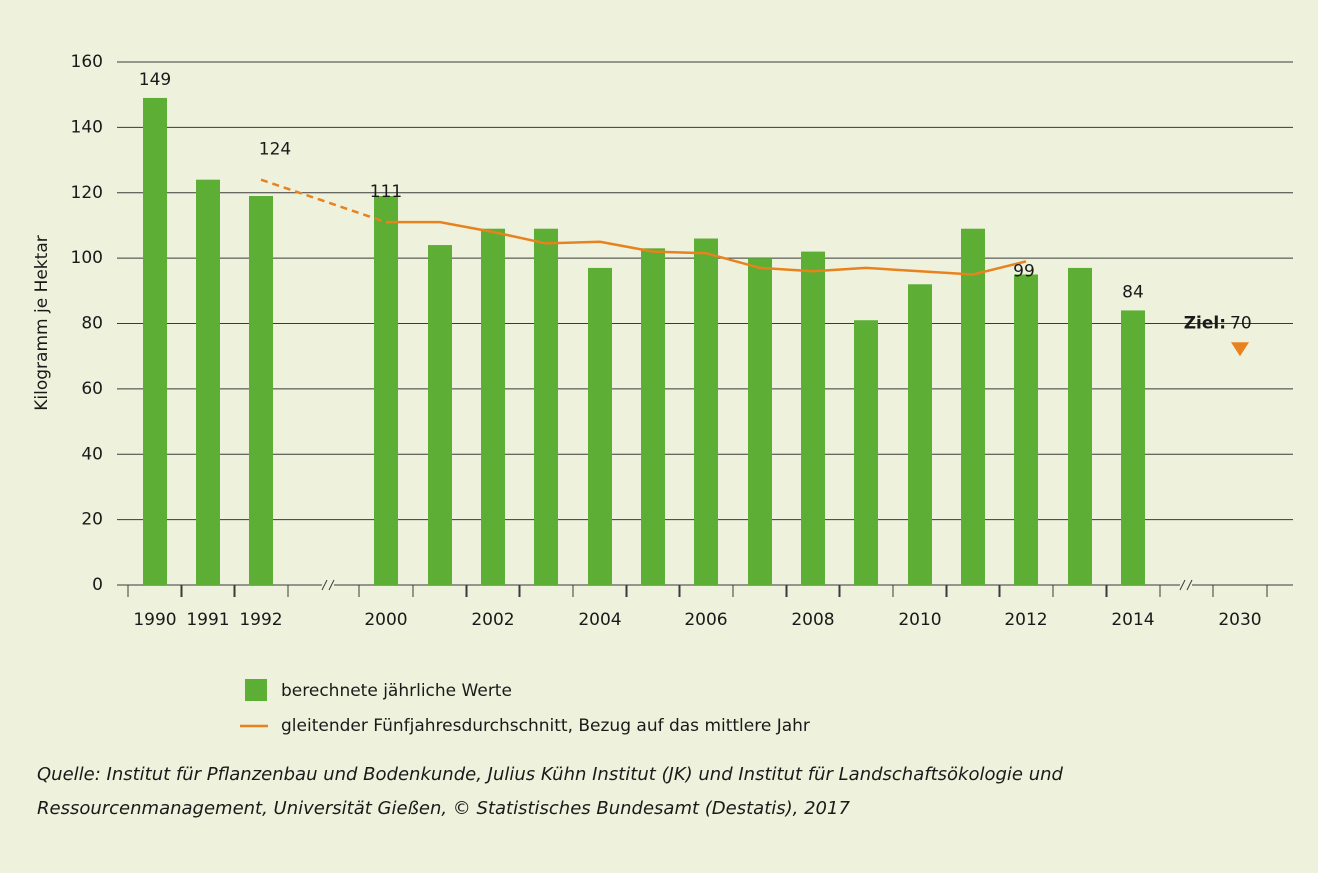  I want to click on data-label: 124, so click(275, 150).